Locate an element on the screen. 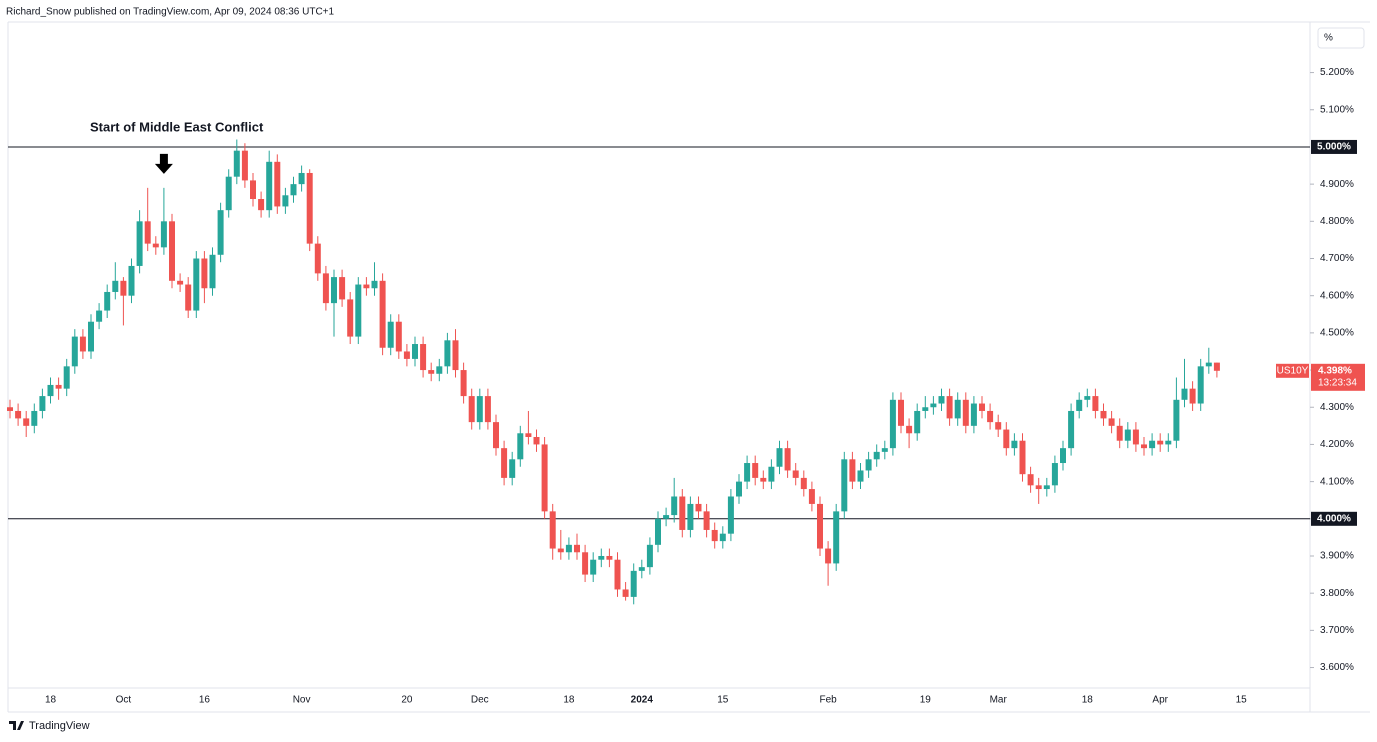 Image resolution: width=1377 pixels, height=742 pixels. x-tick-label: 18 is located at coordinates (569, 700).